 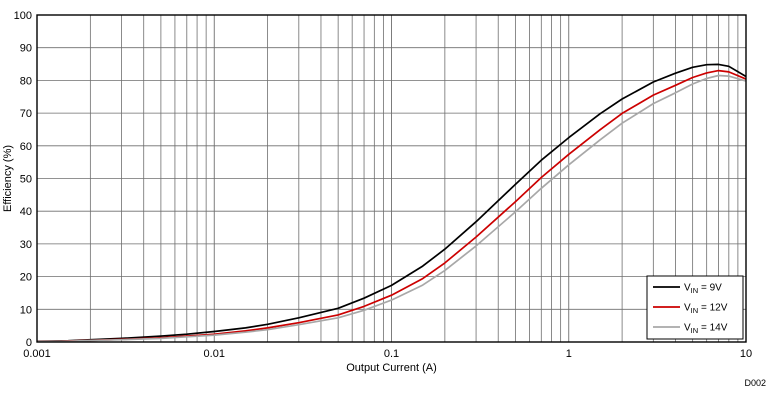 I want to click on svg-text: 90, so click(x=26, y=49).